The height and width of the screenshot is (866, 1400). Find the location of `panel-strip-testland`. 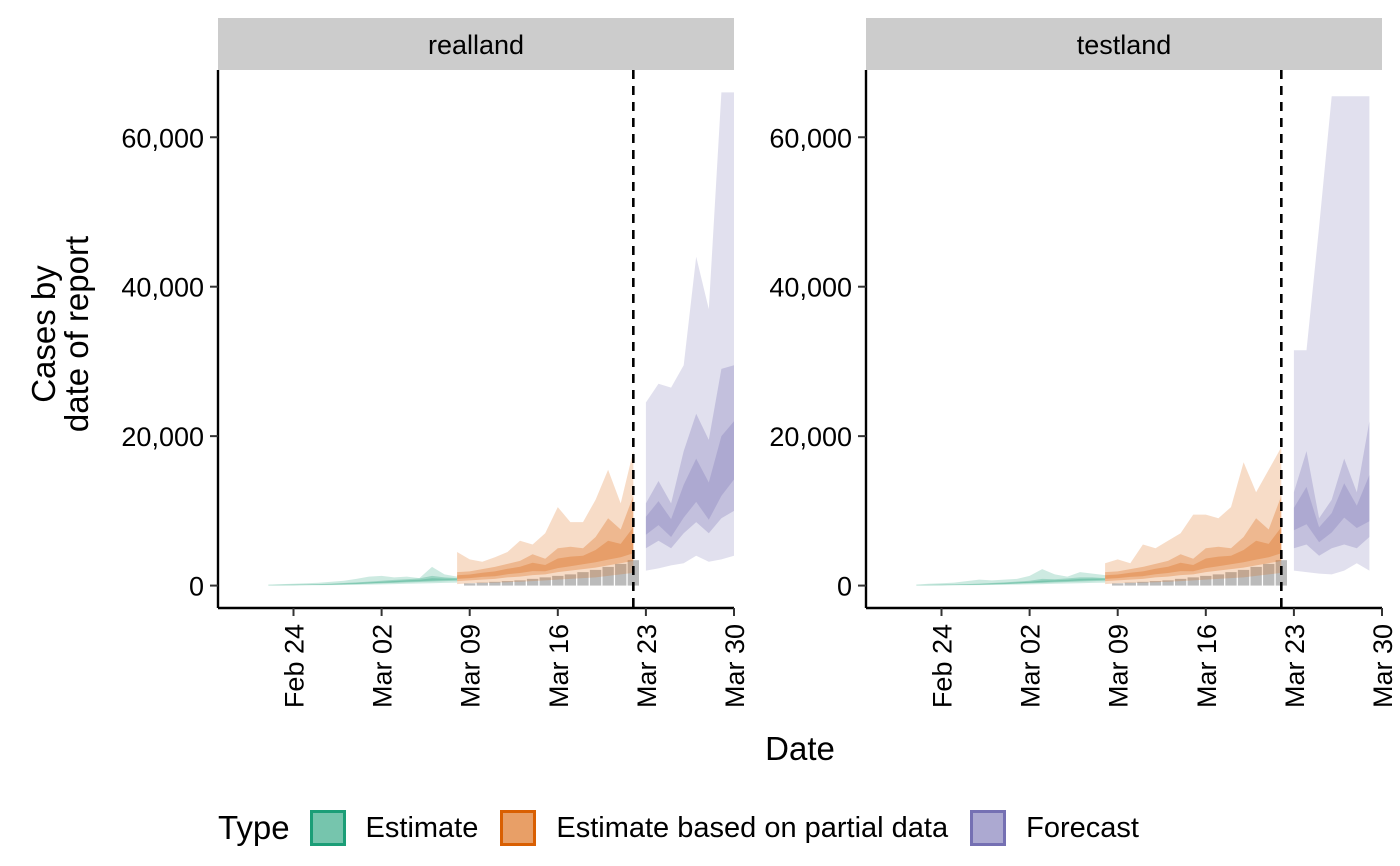

panel-strip-testland is located at coordinates (1124, 44).